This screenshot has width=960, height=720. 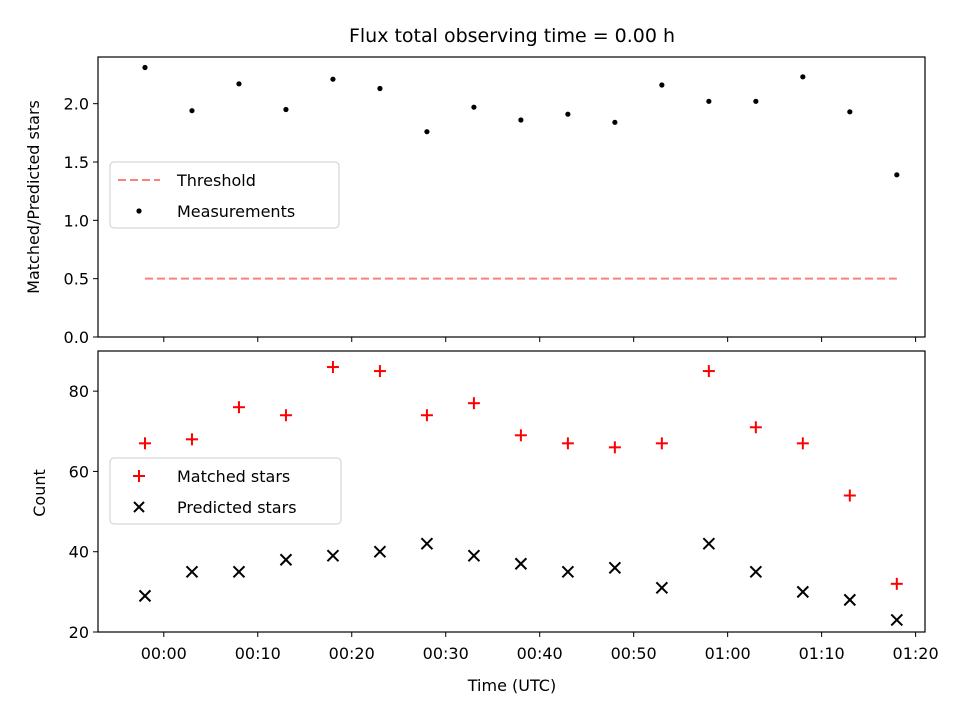 I want to click on chart-title: Flux total observing time = 0.00 h, so click(x=512, y=36).